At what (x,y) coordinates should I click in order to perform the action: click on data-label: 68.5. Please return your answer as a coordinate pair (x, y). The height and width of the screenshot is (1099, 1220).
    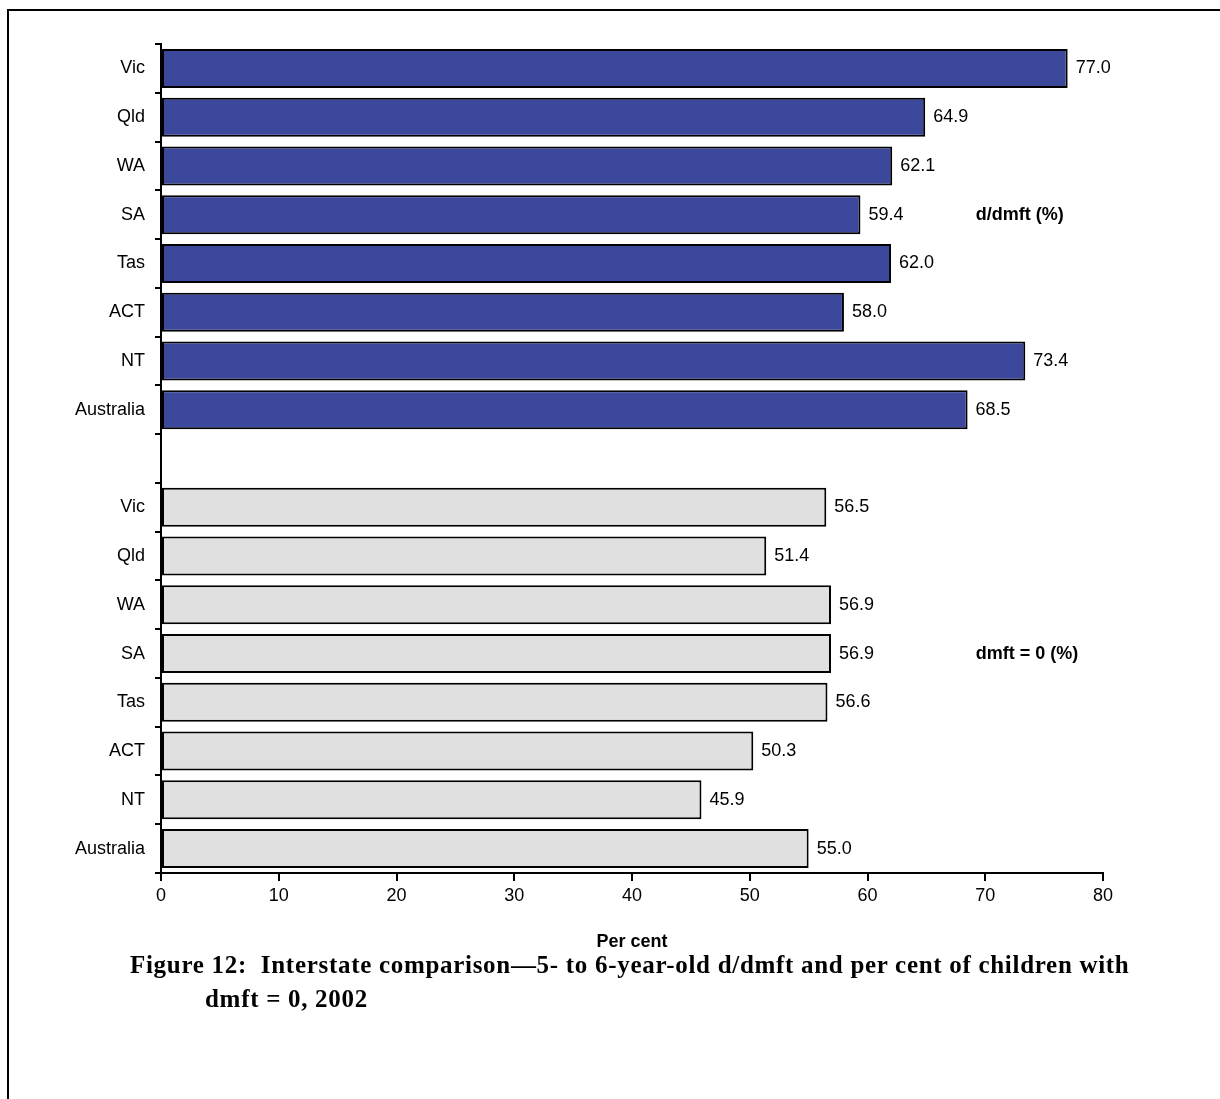
    Looking at the image, I should click on (993, 408).